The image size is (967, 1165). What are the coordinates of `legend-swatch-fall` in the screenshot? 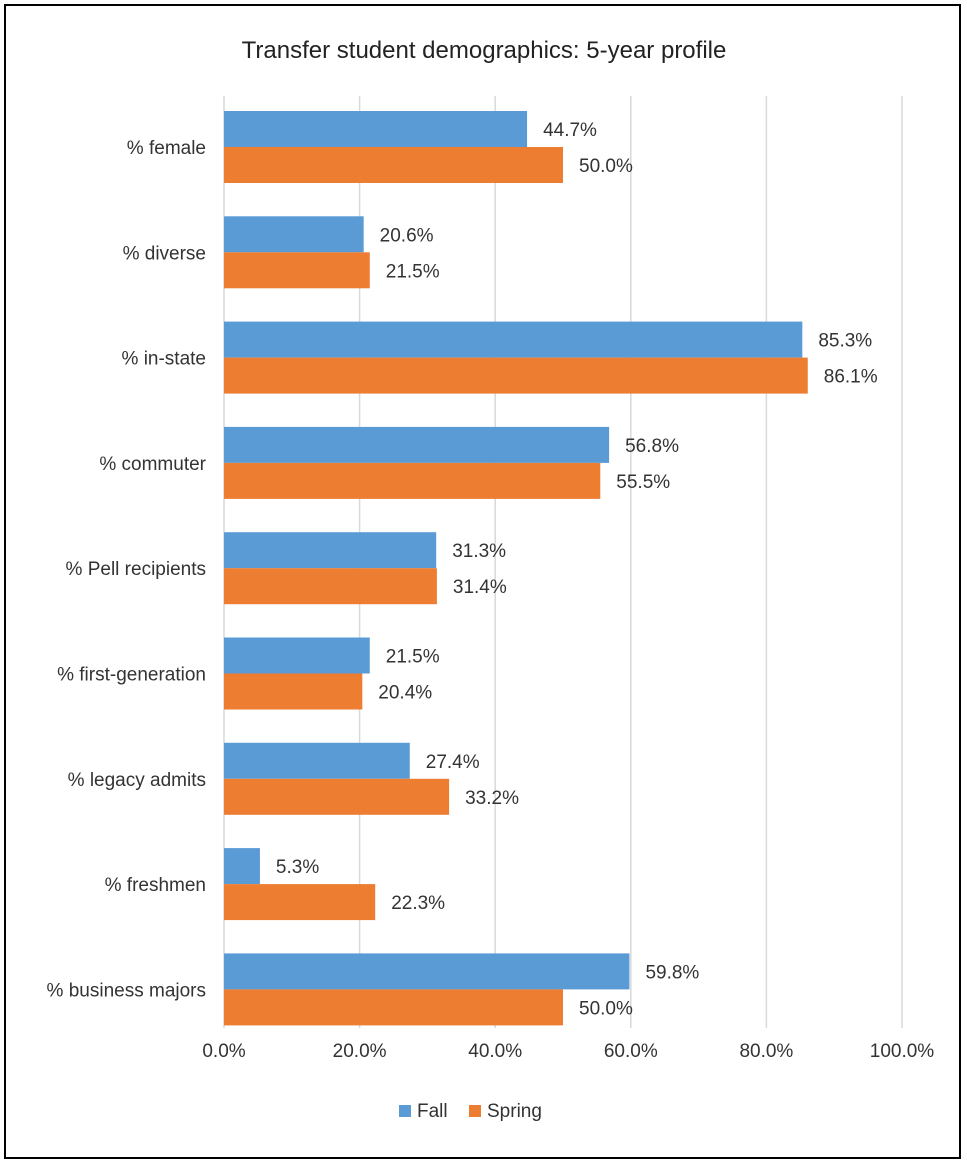 It's located at (405, 1111).